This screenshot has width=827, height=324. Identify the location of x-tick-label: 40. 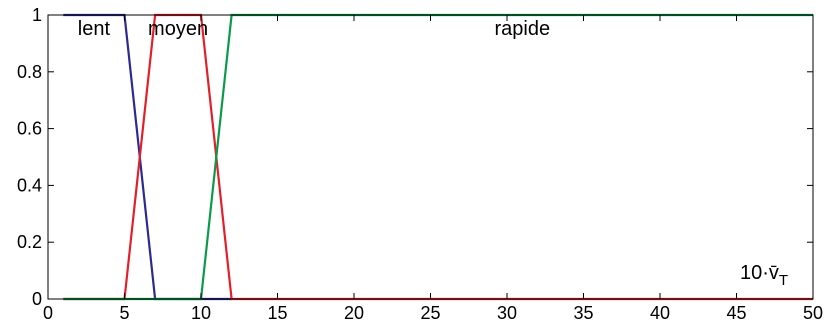
(660, 313).